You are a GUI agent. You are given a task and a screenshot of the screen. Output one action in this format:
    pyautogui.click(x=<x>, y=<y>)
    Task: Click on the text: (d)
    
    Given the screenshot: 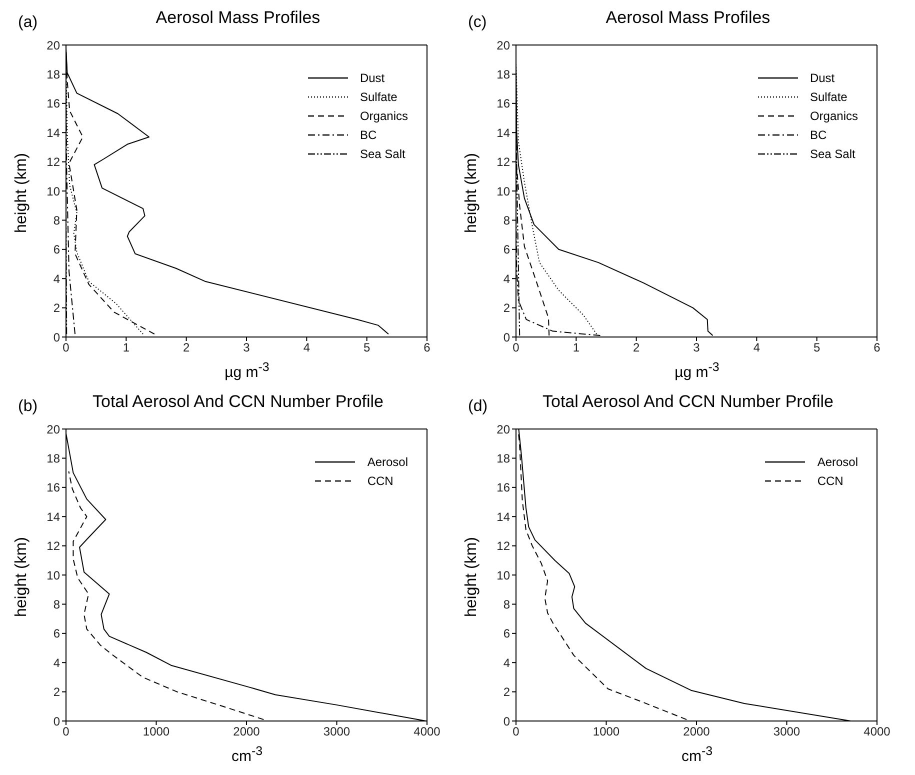 What is the action you would take?
    pyautogui.click(x=478, y=407)
    